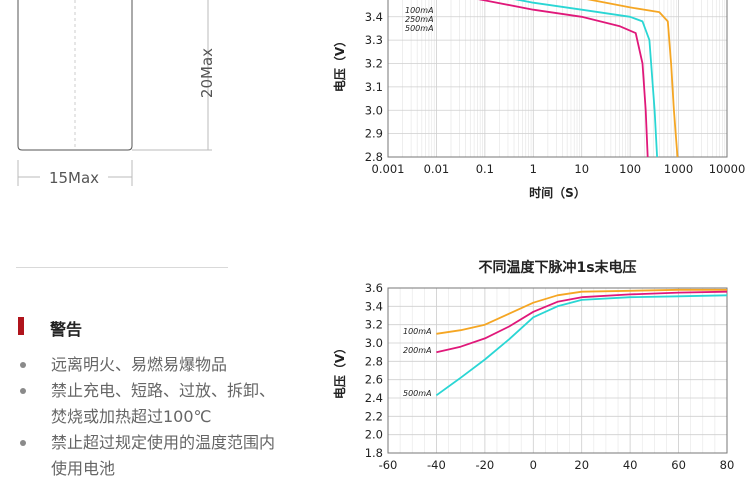 This screenshot has width=750, height=482. Describe the element at coordinates (207, 73) in the screenshot. I see `height-label: 20Max` at that location.